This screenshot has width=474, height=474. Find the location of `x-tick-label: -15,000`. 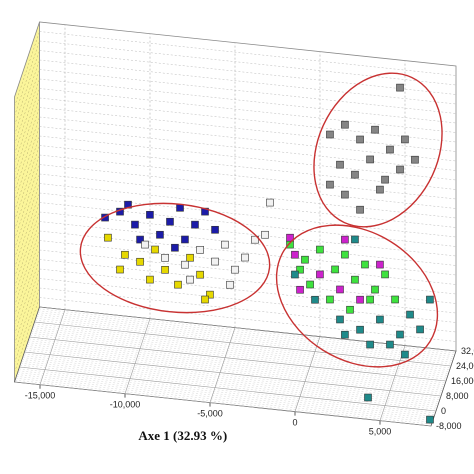

x-tick-label: -15,000 is located at coordinates (40, 396).